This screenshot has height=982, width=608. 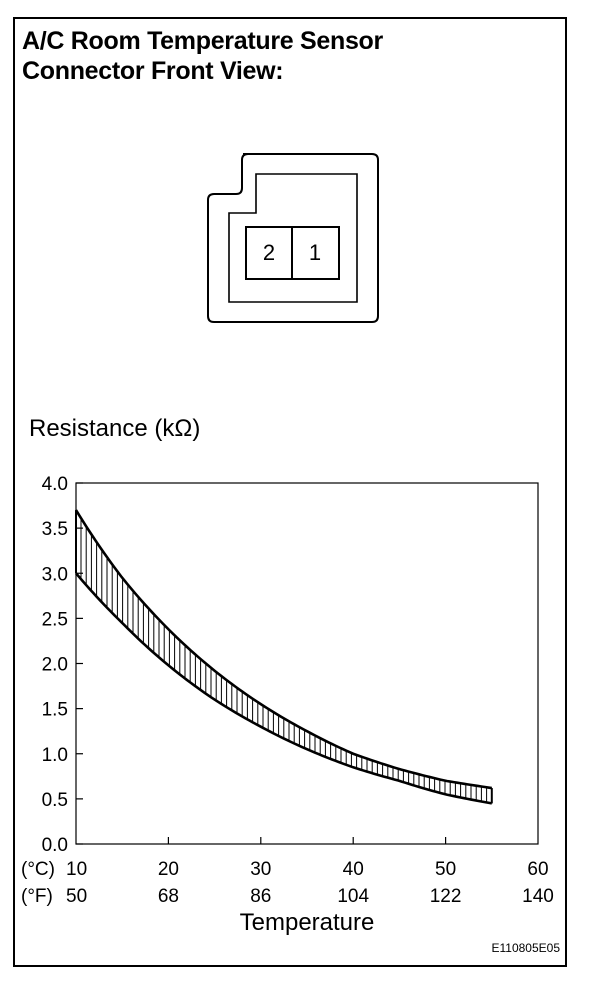 I want to click on y-tick-label: 4.0, so click(x=55, y=484).